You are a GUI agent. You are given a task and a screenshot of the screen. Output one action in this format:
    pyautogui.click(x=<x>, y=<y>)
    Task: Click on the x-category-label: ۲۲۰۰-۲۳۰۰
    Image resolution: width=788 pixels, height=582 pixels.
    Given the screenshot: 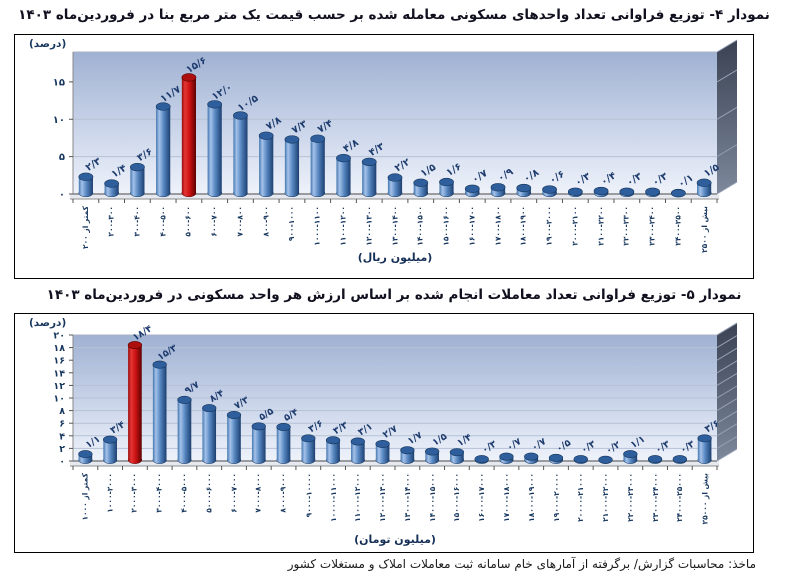 What is the action you would take?
    pyautogui.click(x=627, y=226)
    